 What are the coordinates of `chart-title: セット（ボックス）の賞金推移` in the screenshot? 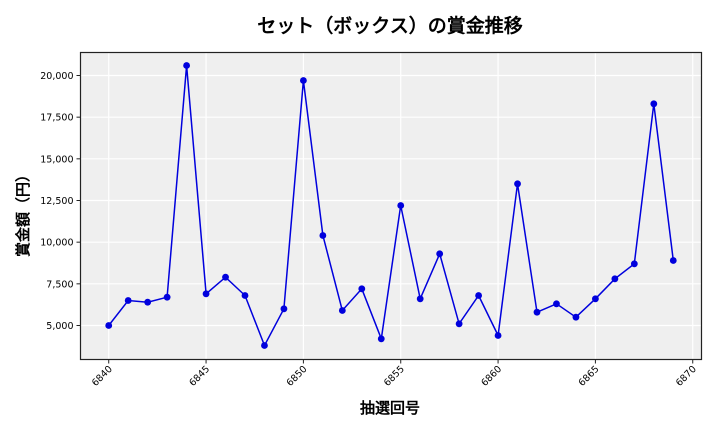 It's located at (389, 25).